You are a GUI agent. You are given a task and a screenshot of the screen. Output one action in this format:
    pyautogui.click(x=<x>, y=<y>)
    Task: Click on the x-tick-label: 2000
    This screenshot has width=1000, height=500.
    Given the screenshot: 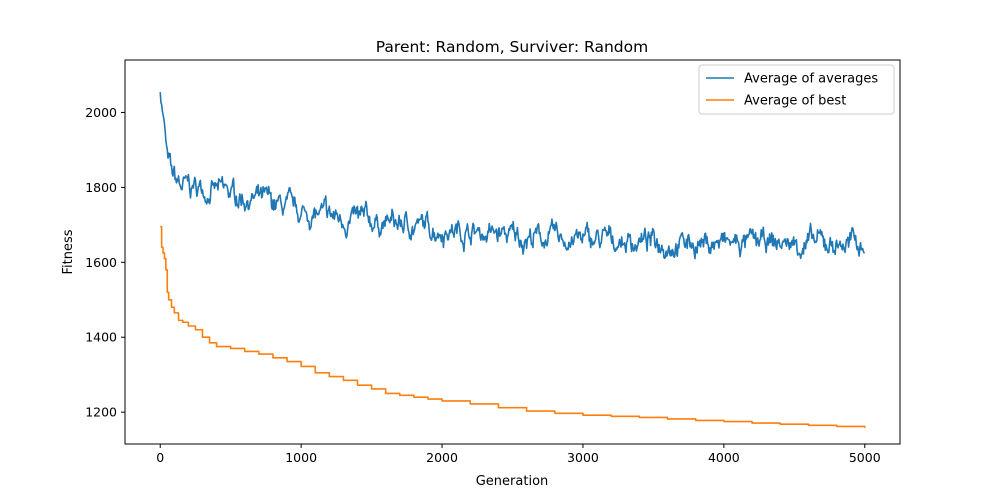 What is the action you would take?
    pyautogui.click(x=442, y=457)
    